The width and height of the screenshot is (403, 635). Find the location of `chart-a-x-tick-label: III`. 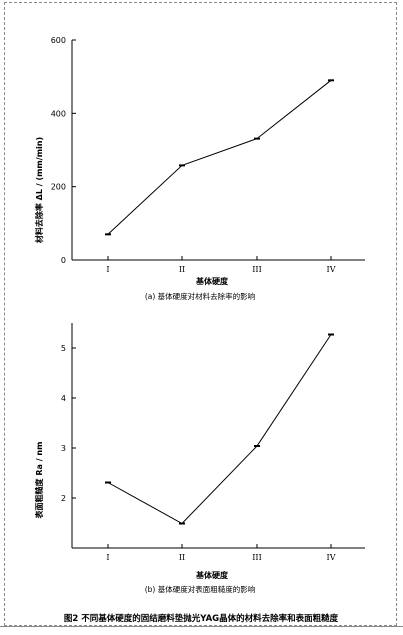

chart-a-x-tick-label: III is located at coordinates (256, 269).